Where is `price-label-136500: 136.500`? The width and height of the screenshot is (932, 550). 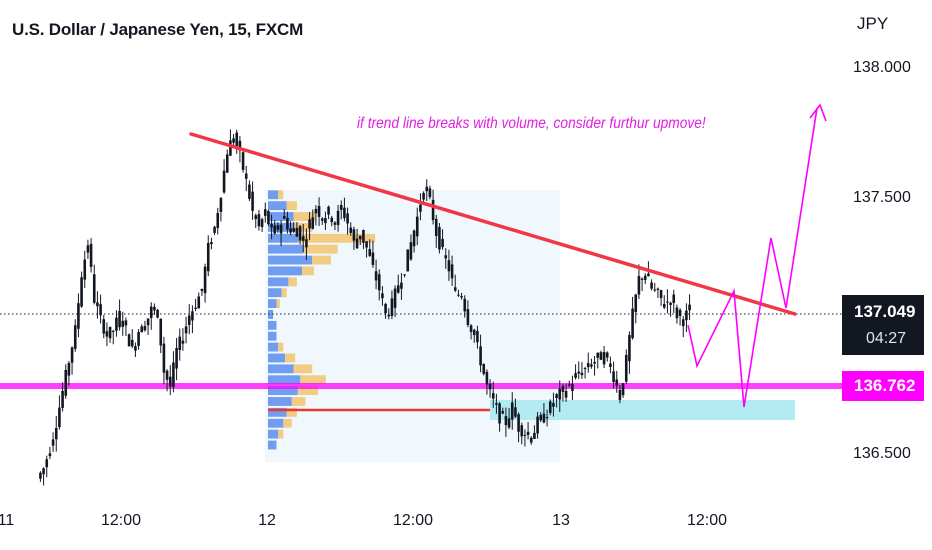 price-label-136500: 136.500 is located at coordinates (882, 453).